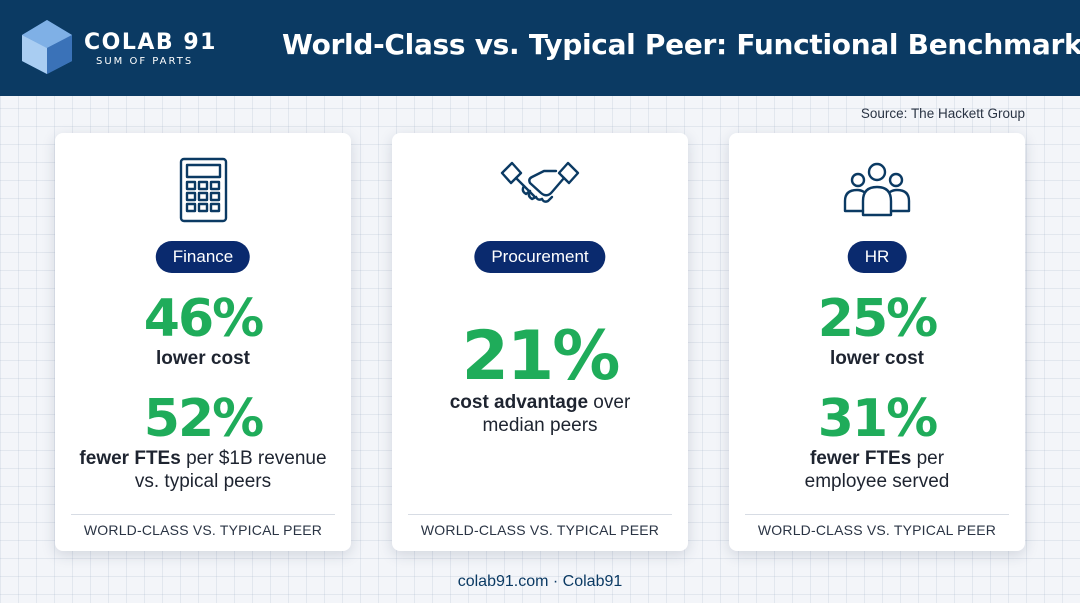  What do you see at coordinates (540, 257) in the screenshot?
I see `category-pill: Procurement` at bounding box center [540, 257].